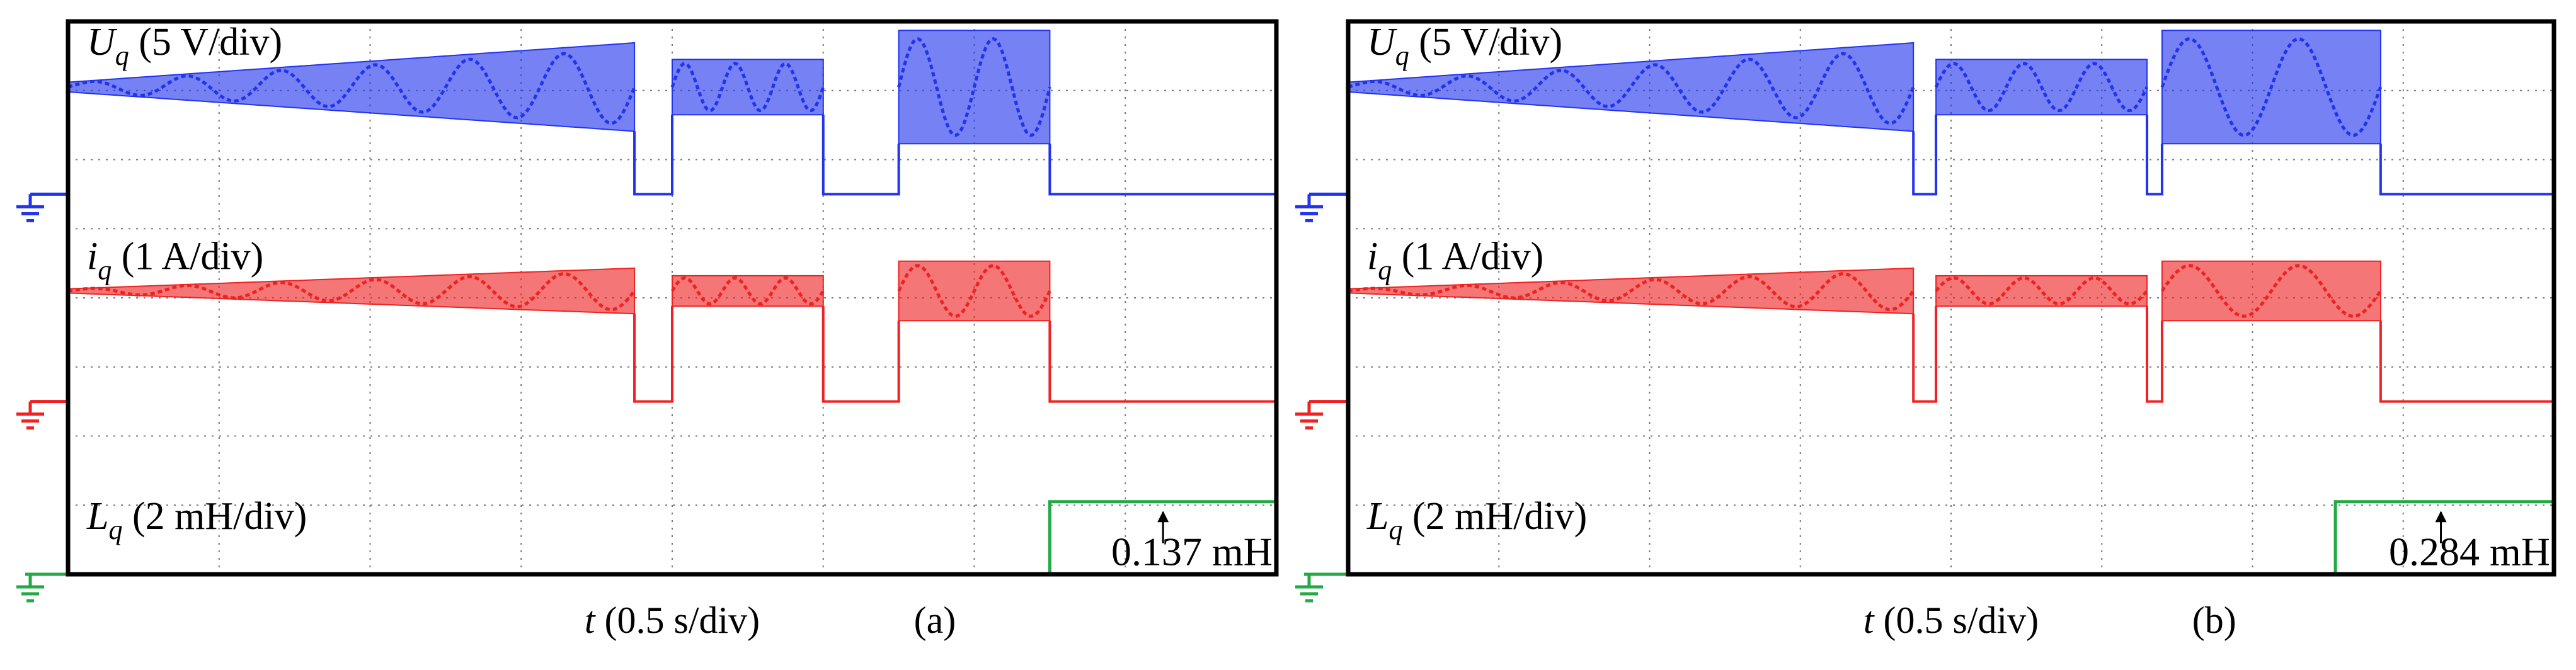 The height and width of the screenshot is (670, 2576). I want to click on panel-label: (a), so click(935, 620).